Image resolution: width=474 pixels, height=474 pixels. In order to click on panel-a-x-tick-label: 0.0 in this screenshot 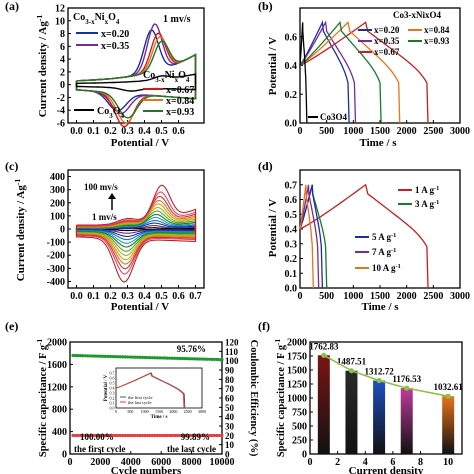, I will do `click(76, 131)`.